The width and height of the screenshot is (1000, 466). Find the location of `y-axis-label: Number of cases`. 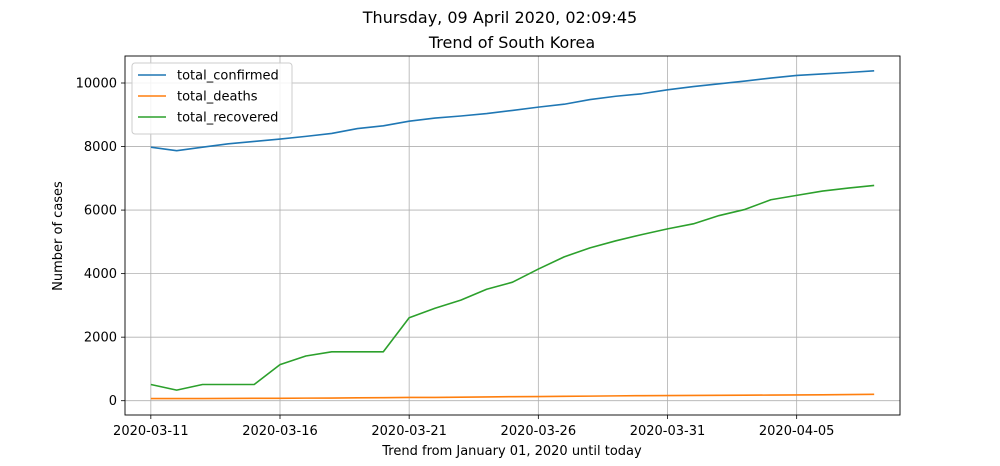

y-axis-label: Number of cases is located at coordinates (58, 236).